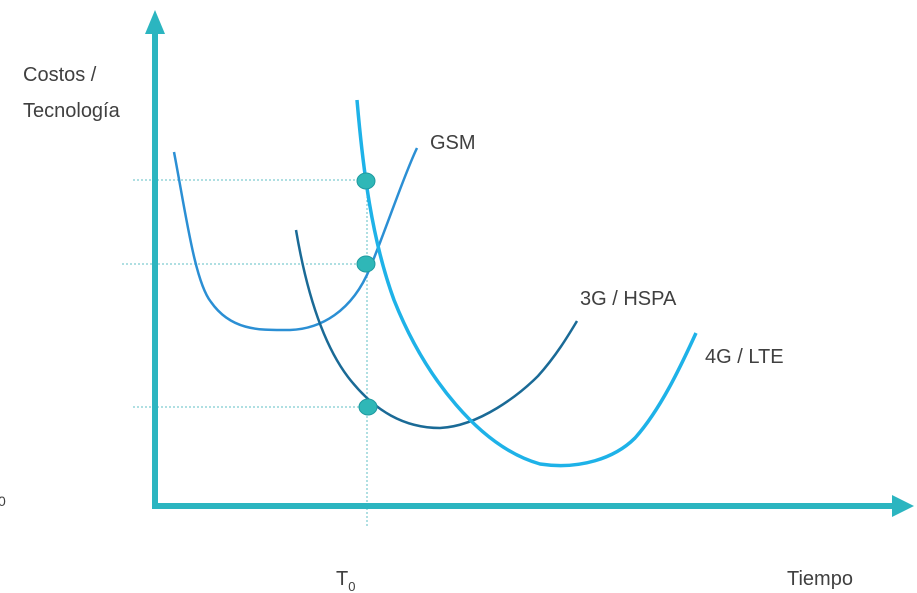 This screenshot has width=917, height=593. What do you see at coordinates (820, 579) in the screenshot?
I see `x-axis-label: Tiempo` at bounding box center [820, 579].